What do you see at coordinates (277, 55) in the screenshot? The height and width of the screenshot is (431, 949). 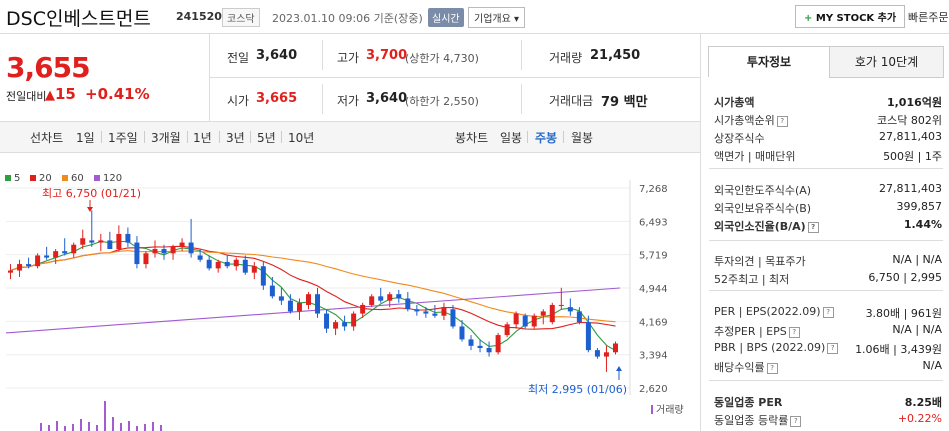 I see `prev-close-value: 3,640` at bounding box center [277, 55].